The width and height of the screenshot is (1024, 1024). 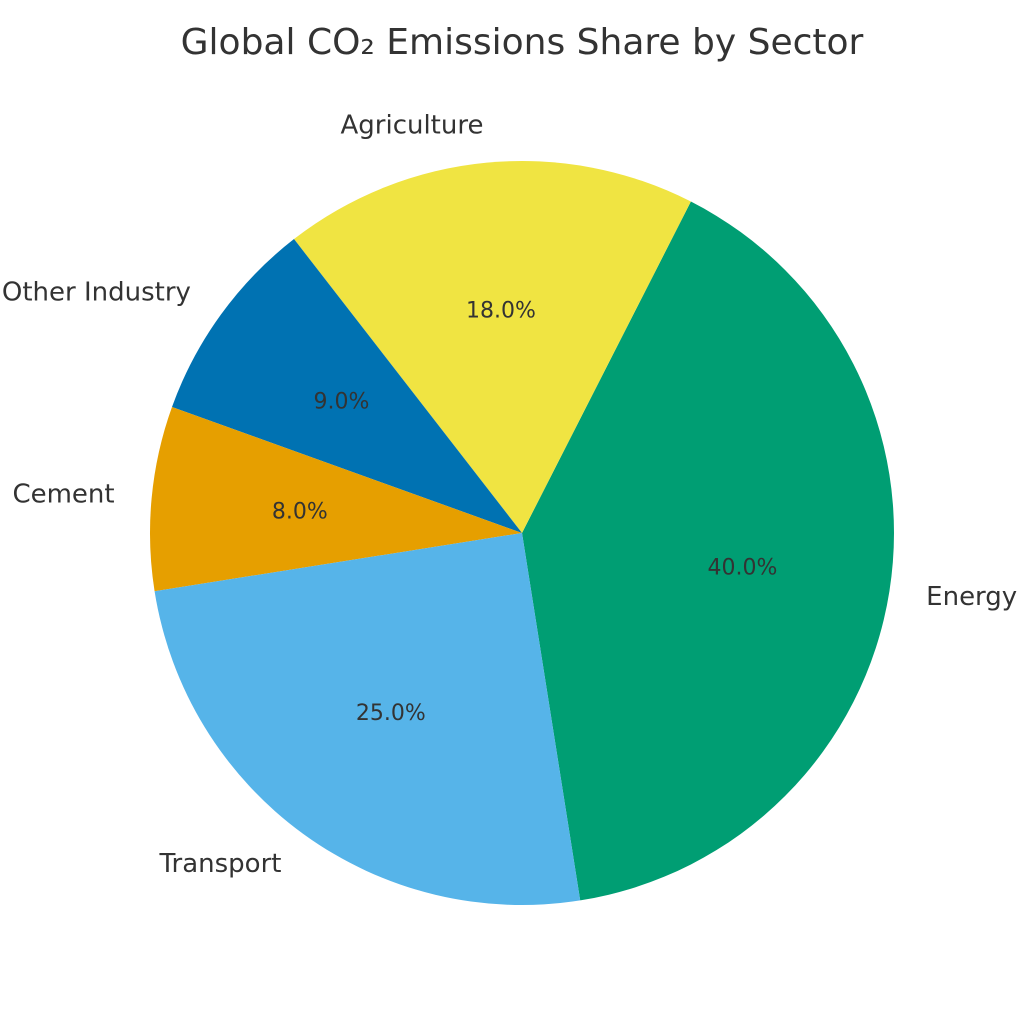 I want to click on chart-title: Global CO₂ Emissions Share by Sector, so click(x=522, y=42).